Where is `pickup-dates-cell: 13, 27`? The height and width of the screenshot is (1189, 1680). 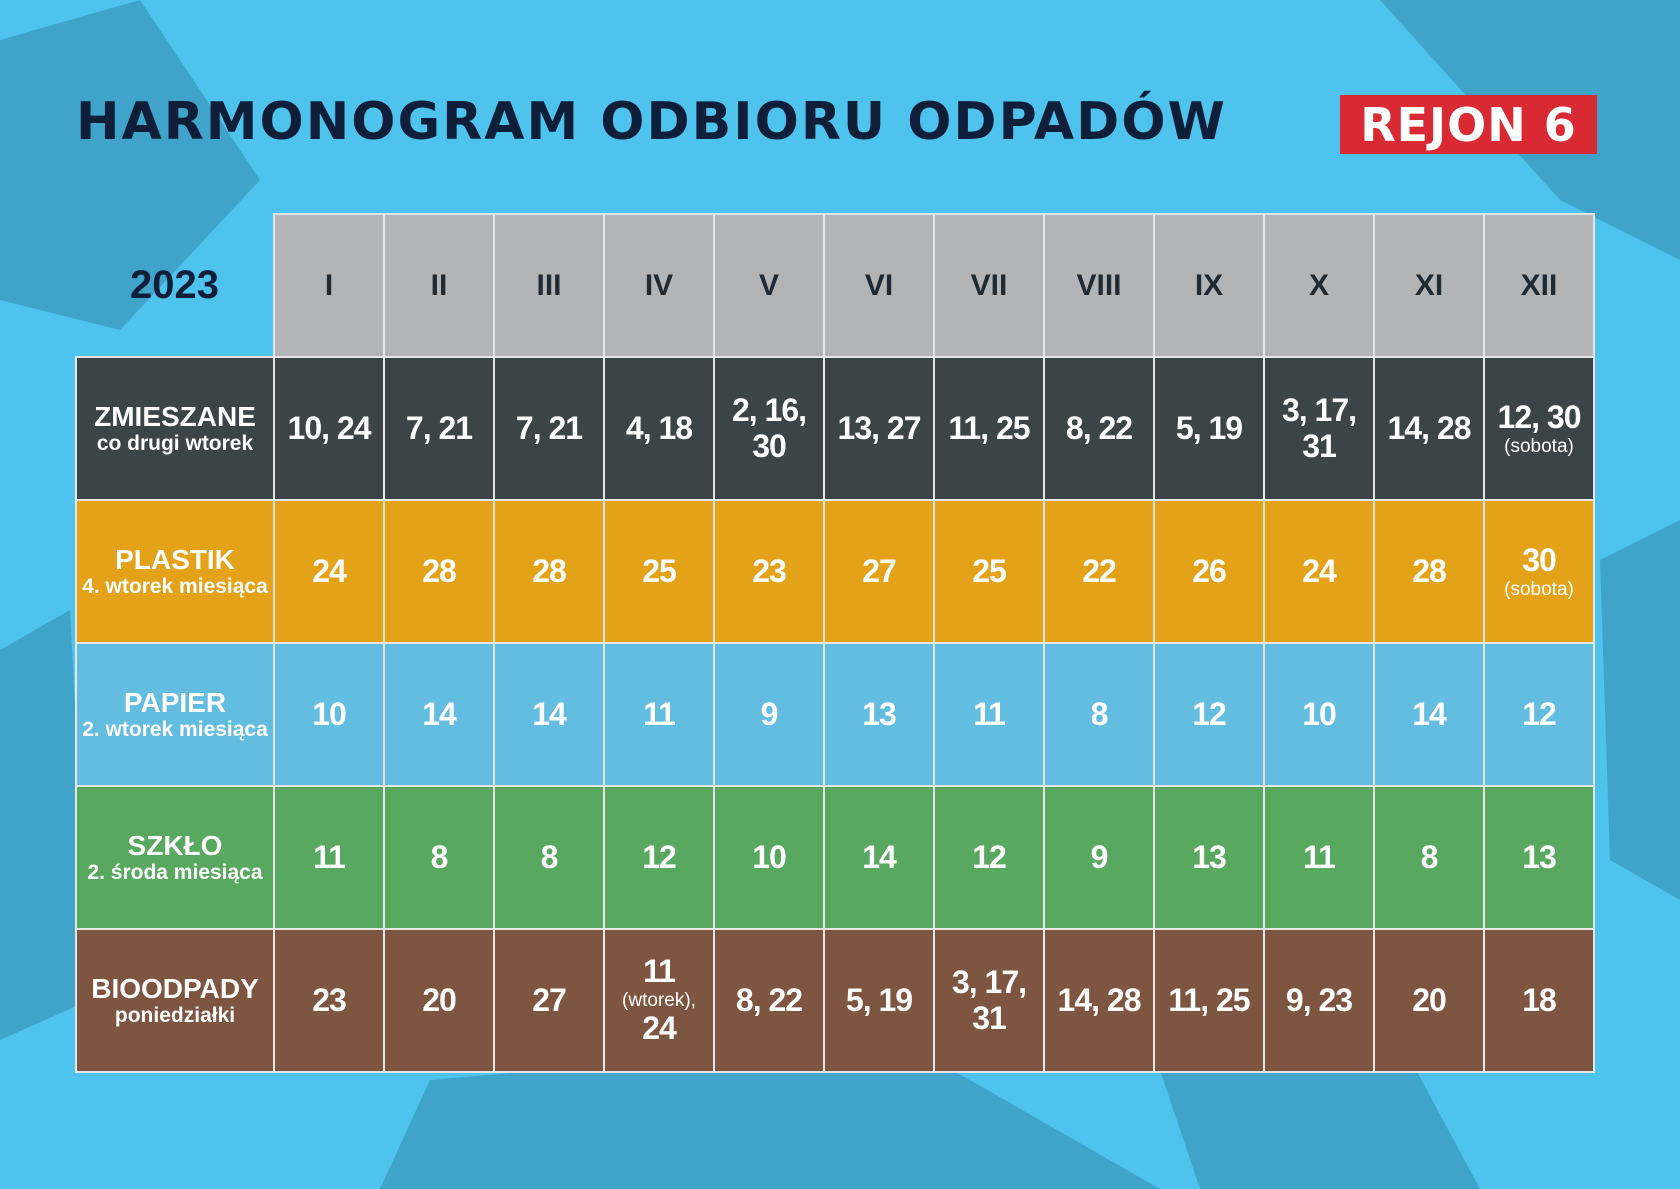 pickup-dates-cell: 13, 27 is located at coordinates (879, 428).